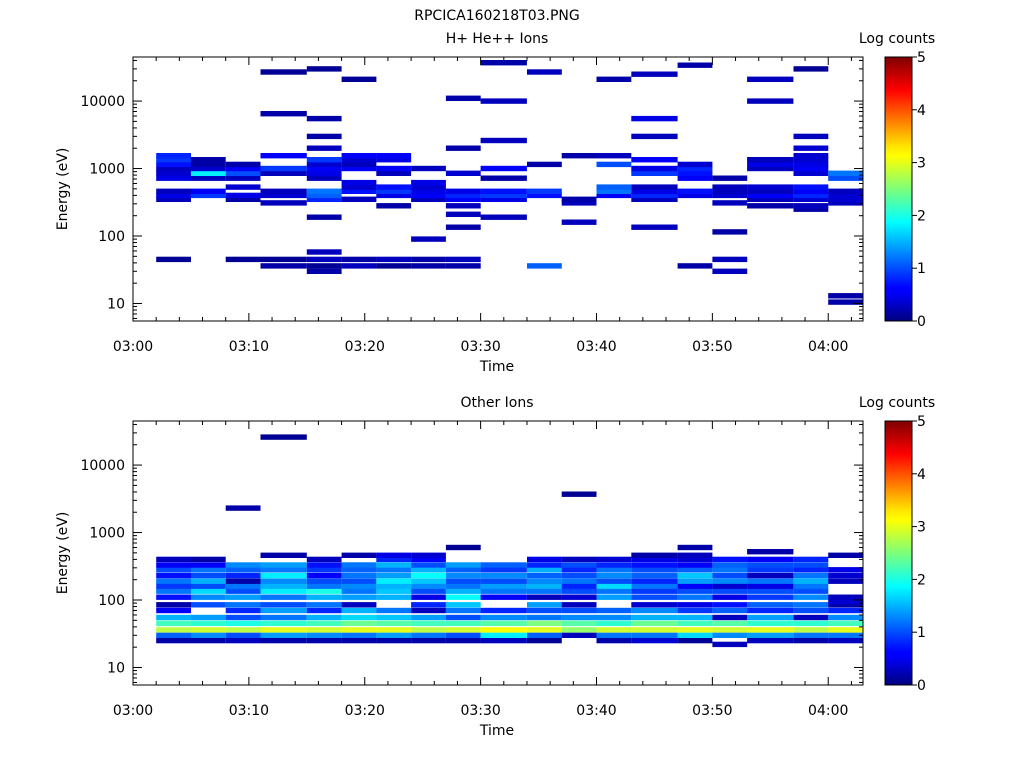 The width and height of the screenshot is (1024, 768). Describe the element at coordinates (921, 164) in the screenshot. I see `colorbar-tick-label: 3` at that location.